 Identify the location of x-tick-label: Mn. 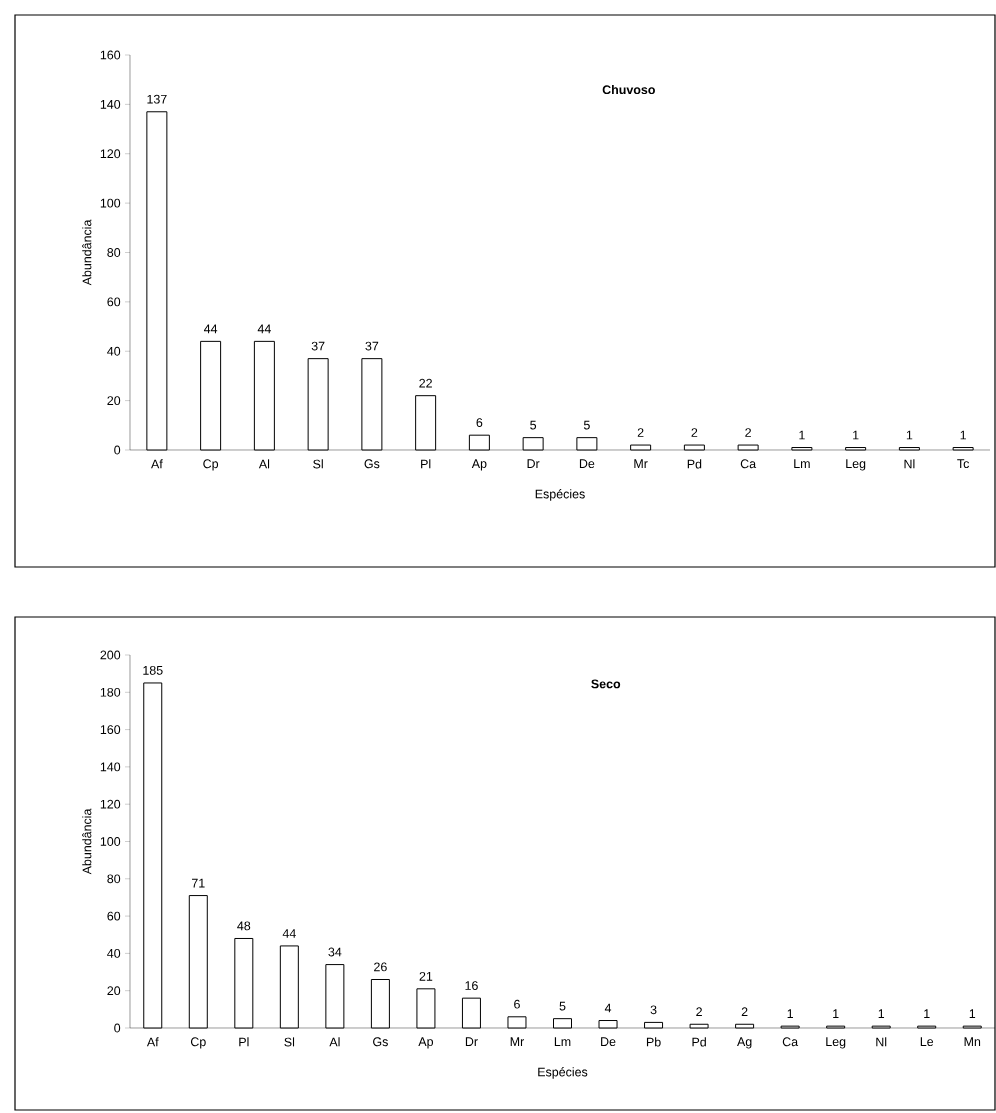
(972, 1041).